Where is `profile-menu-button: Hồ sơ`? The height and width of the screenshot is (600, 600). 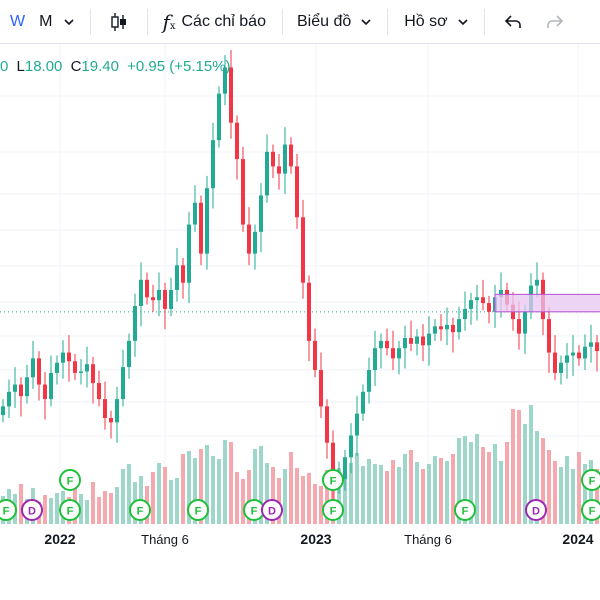 profile-menu-button: Hồ sơ is located at coordinates (436, 22).